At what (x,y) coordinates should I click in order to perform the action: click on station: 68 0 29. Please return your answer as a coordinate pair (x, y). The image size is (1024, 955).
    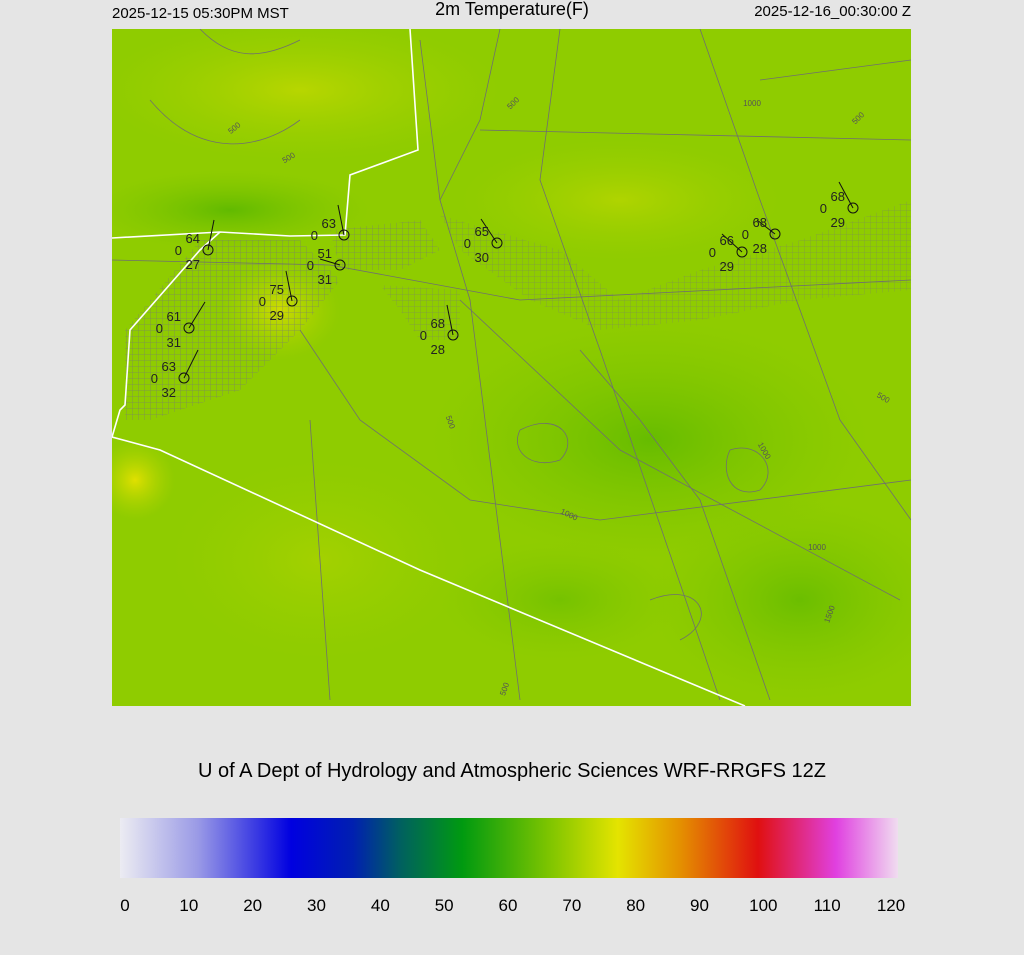
    Looking at the image, I should click on (839, 205).